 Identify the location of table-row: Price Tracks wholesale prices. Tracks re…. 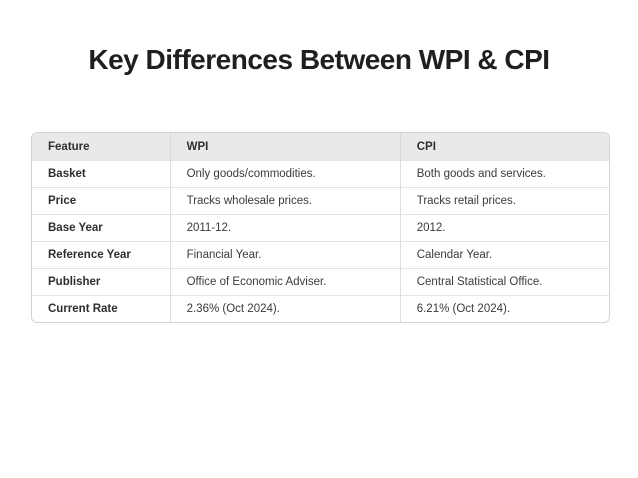
(320, 200).